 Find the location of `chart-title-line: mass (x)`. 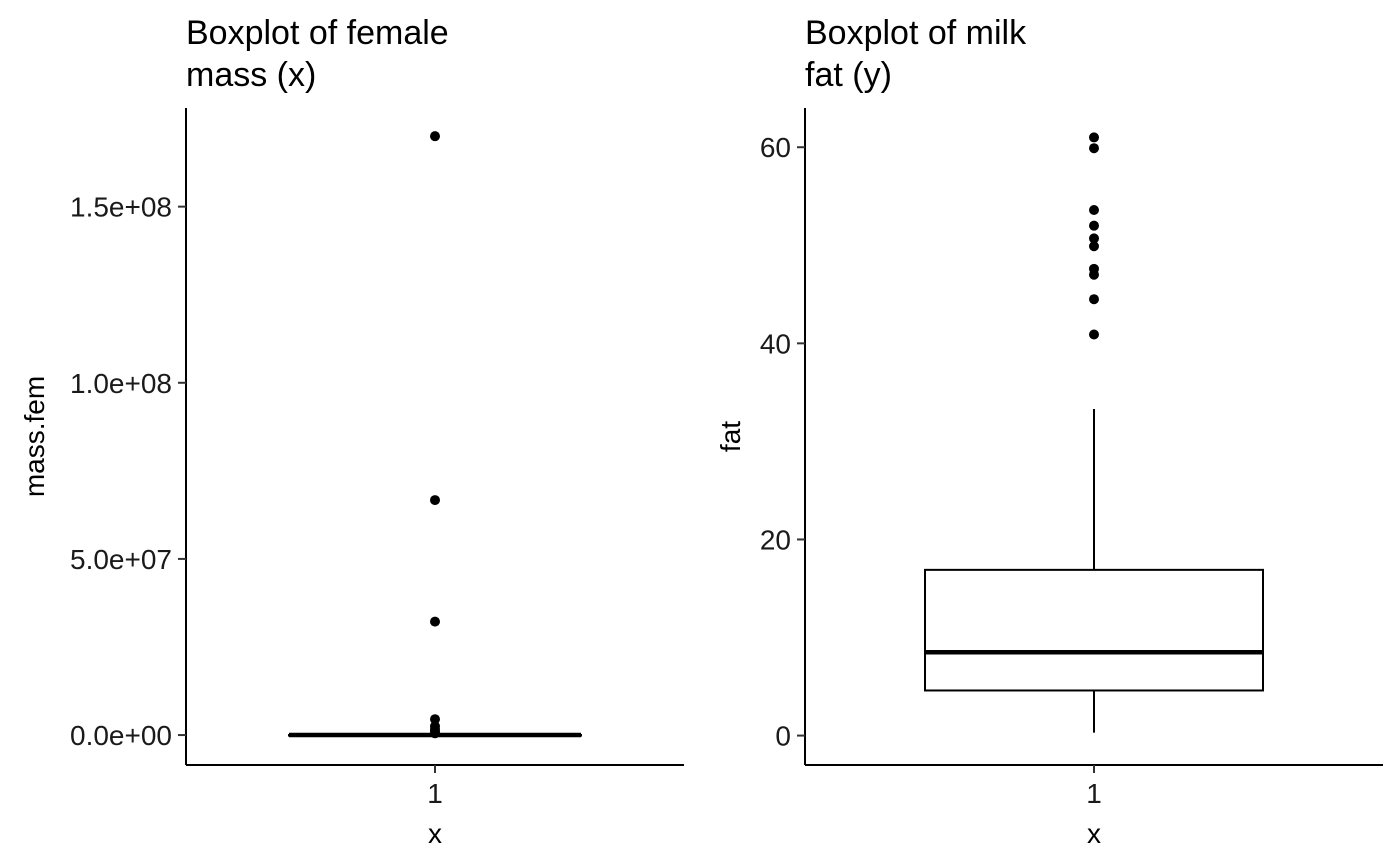

chart-title-line: mass (x) is located at coordinates (251, 75).